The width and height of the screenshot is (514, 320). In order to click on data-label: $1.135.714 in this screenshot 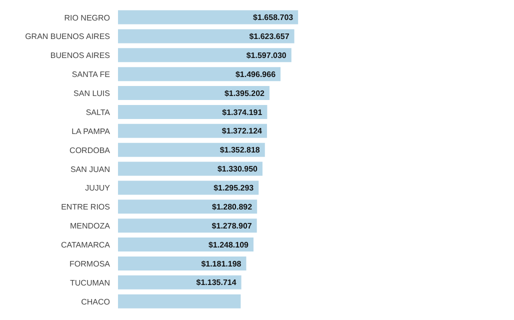, I will do `click(216, 283)`.